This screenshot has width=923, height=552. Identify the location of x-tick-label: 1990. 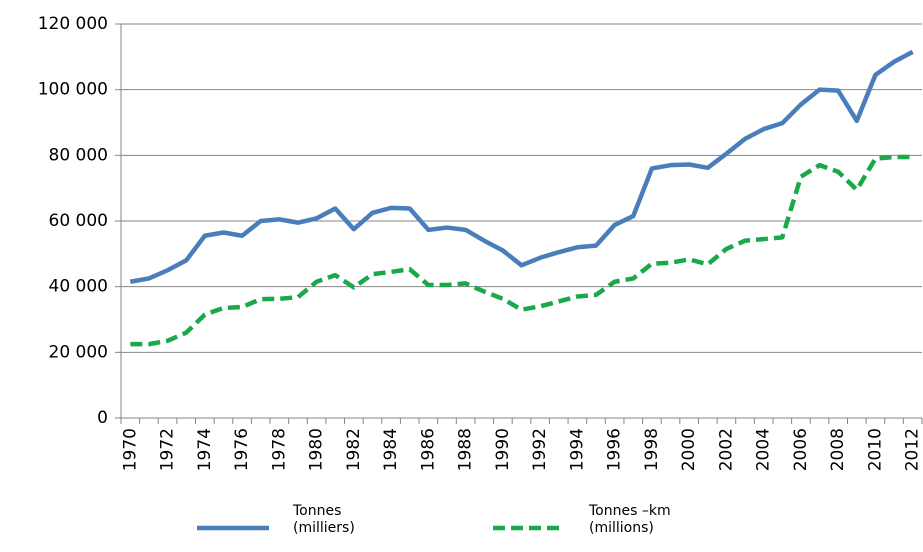
(503, 449).